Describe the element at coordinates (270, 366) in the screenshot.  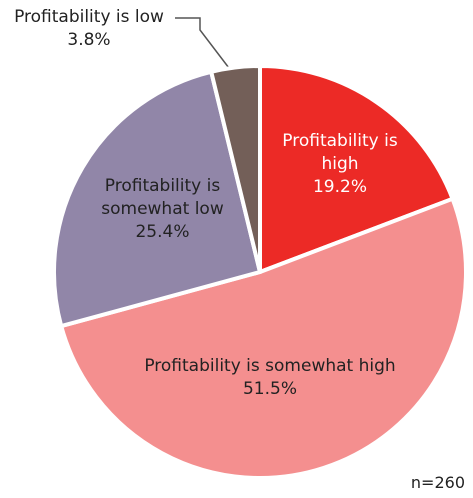
I see `category-label: Profitability is somewhat high` at that location.